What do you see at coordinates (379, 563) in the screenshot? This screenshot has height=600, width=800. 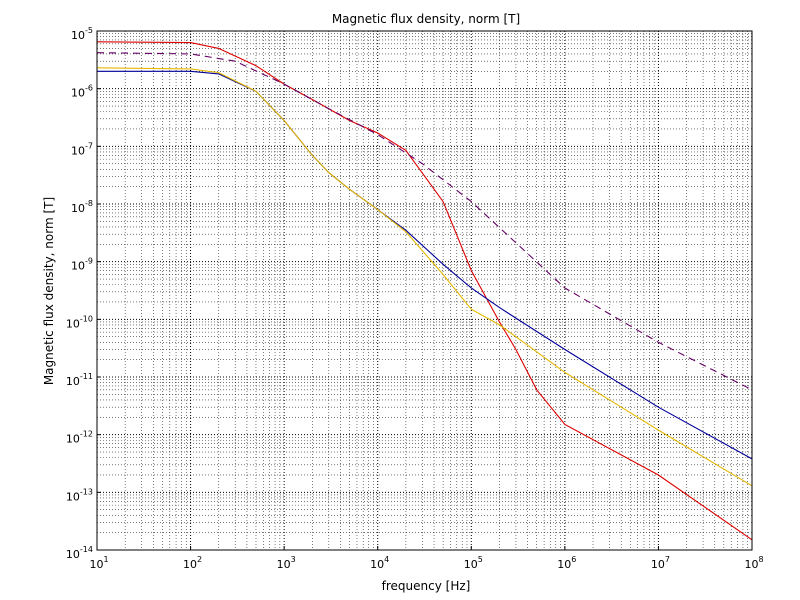 I see `x-tick-label: 10⁴` at bounding box center [379, 563].